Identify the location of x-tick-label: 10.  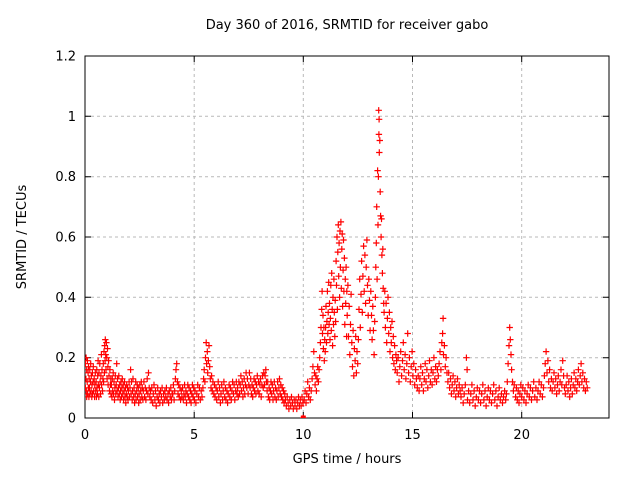
(303, 435).